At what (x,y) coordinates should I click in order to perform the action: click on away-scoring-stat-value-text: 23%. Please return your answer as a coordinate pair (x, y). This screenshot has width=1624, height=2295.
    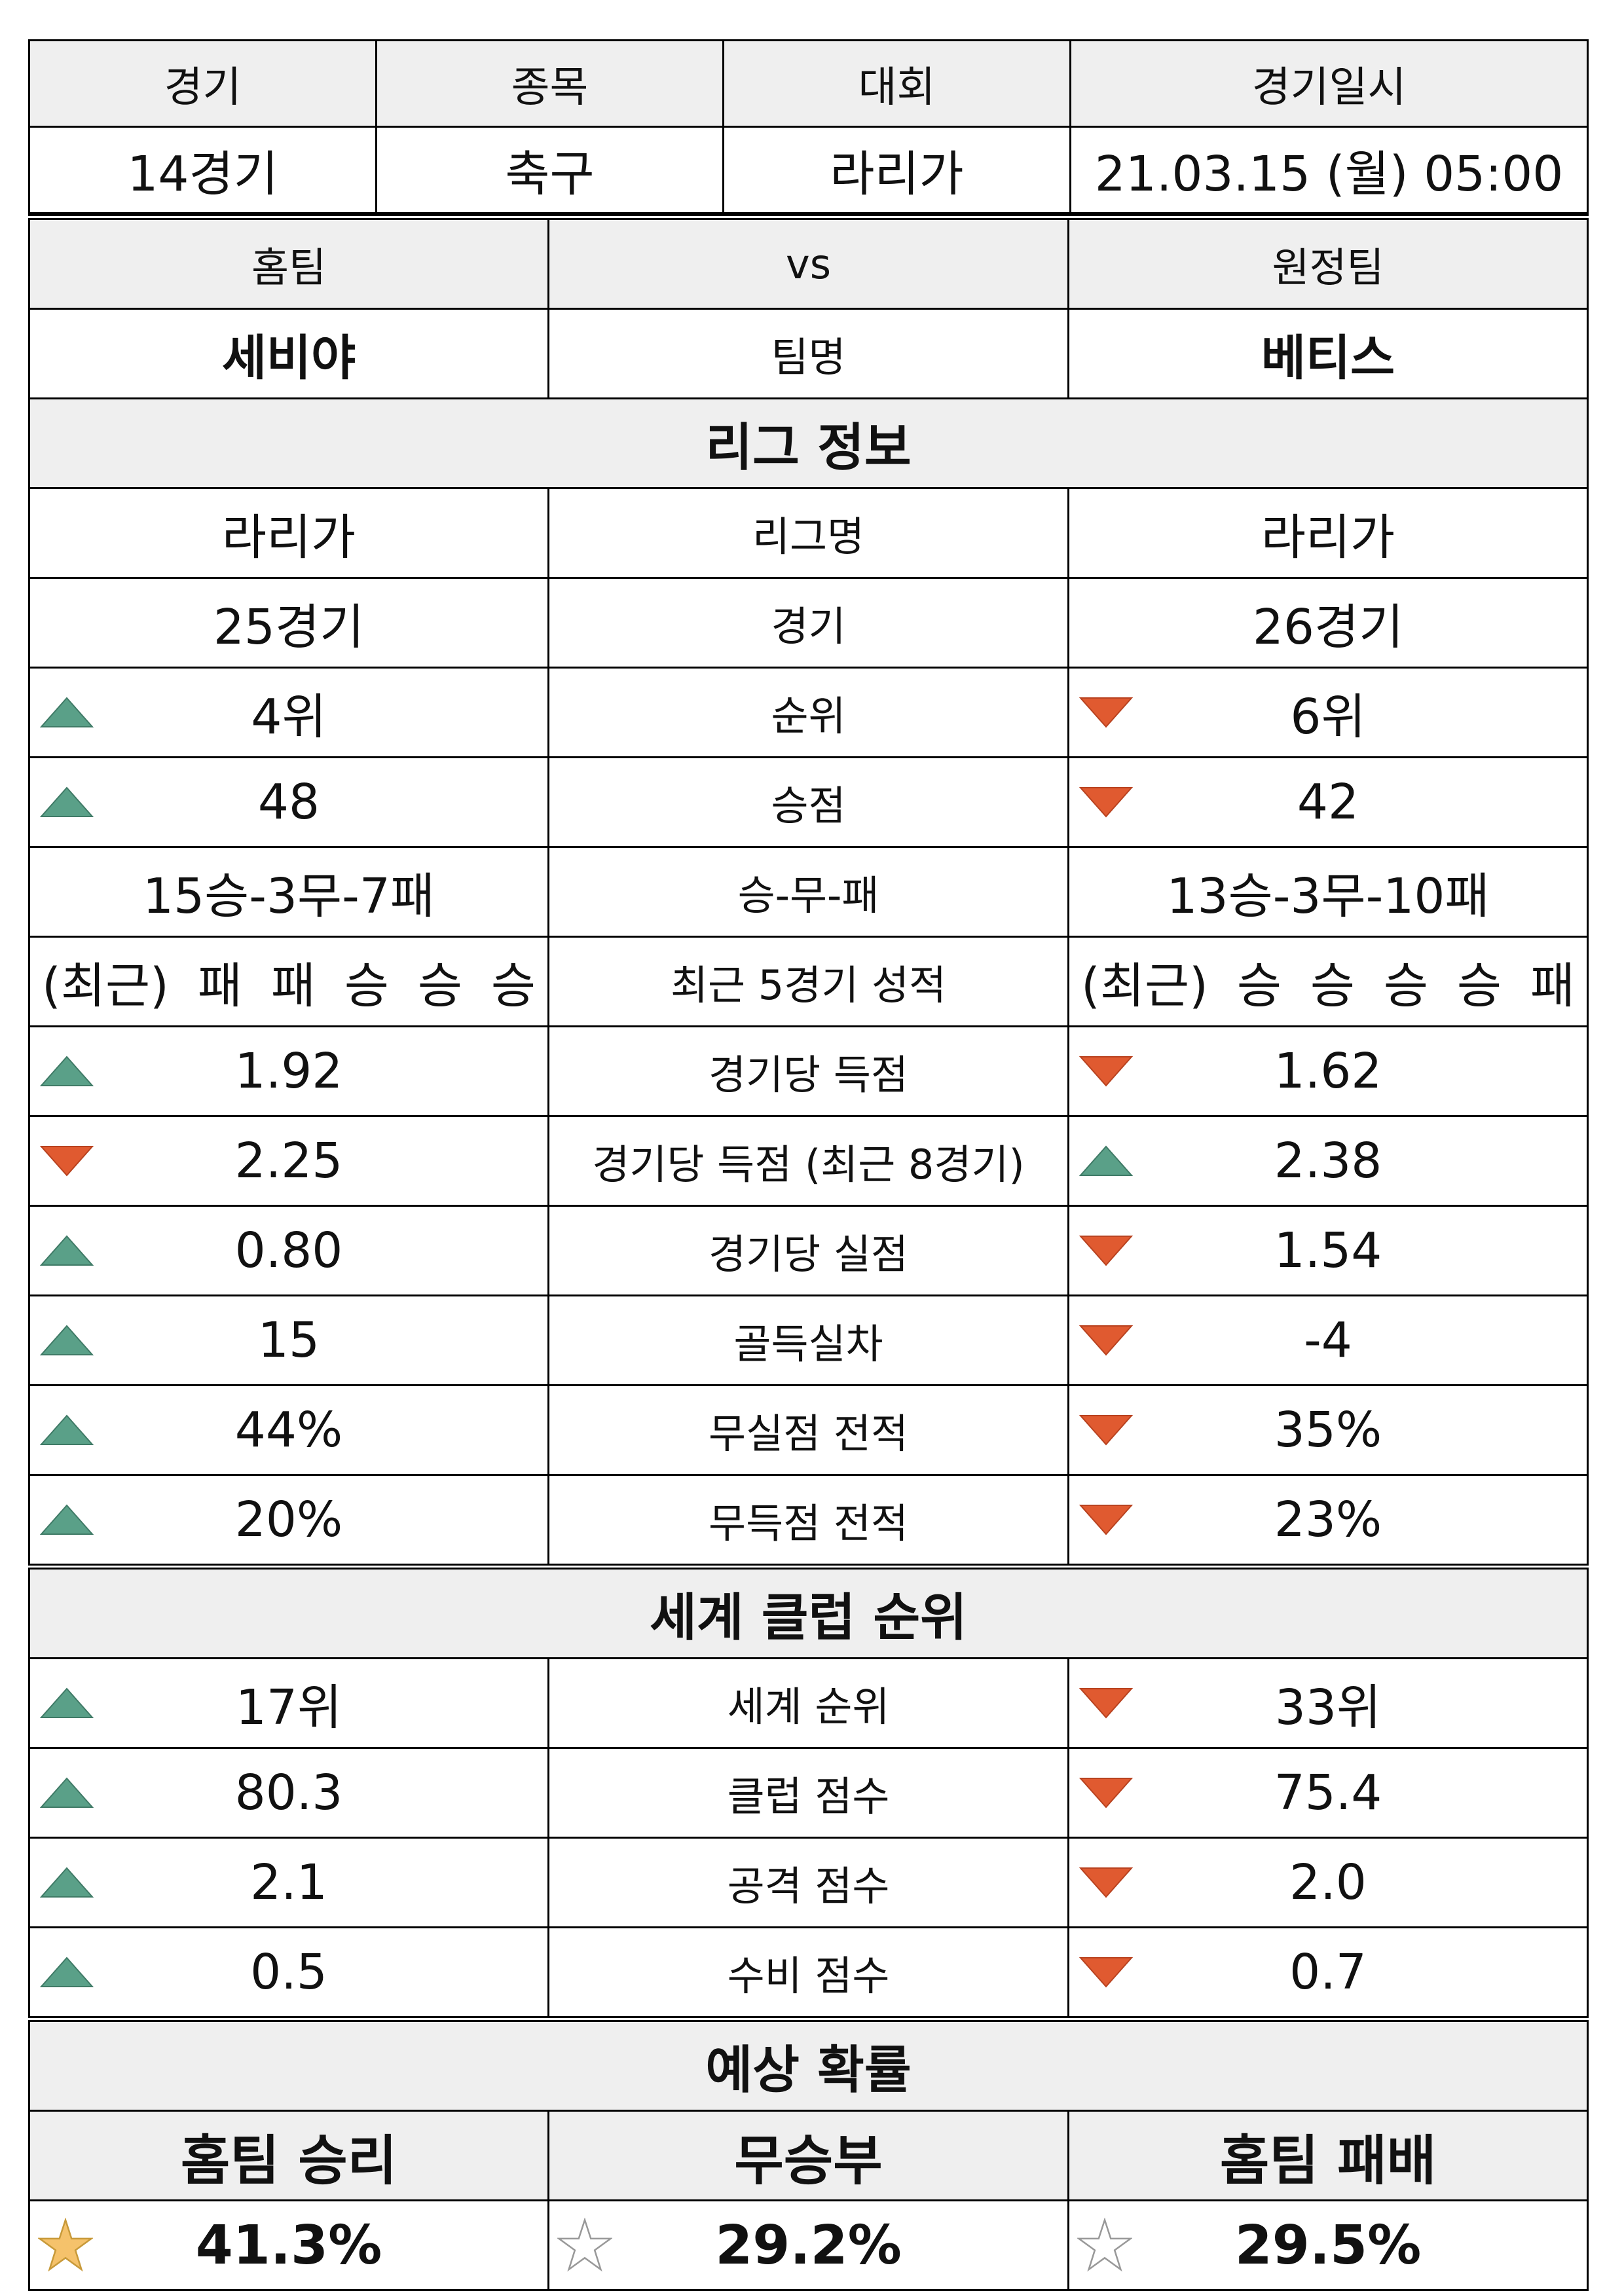
    Looking at the image, I should click on (1328, 1520).